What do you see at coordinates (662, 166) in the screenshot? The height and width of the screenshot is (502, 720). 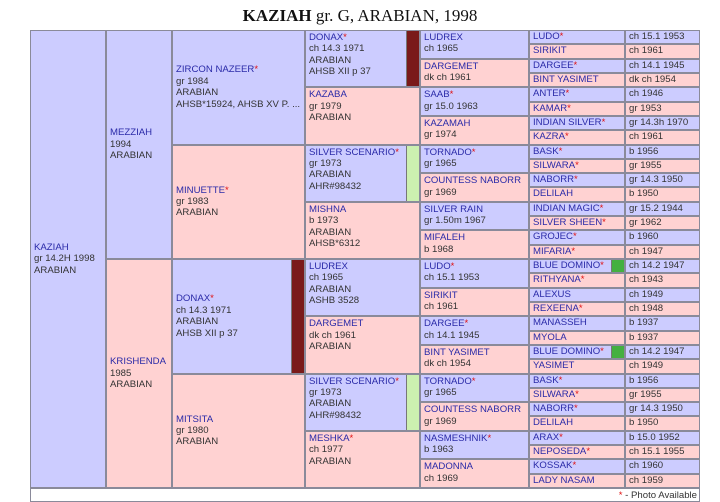 I see `info-cell: gr 1955` at bounding box center [662, 166].